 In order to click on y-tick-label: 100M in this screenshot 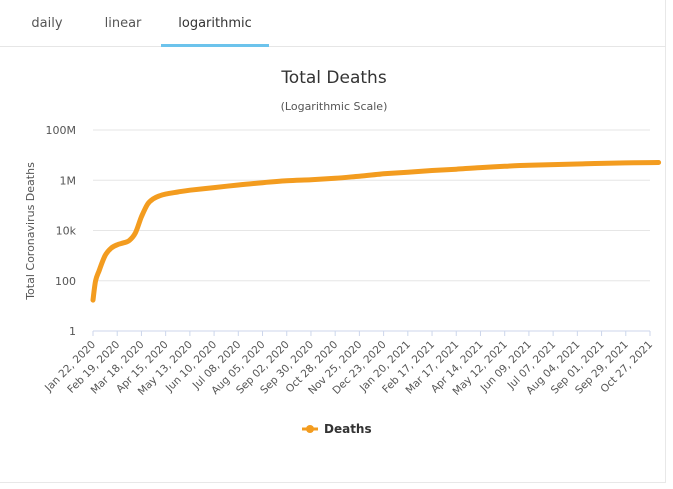, I will do `click(61, 130)`.